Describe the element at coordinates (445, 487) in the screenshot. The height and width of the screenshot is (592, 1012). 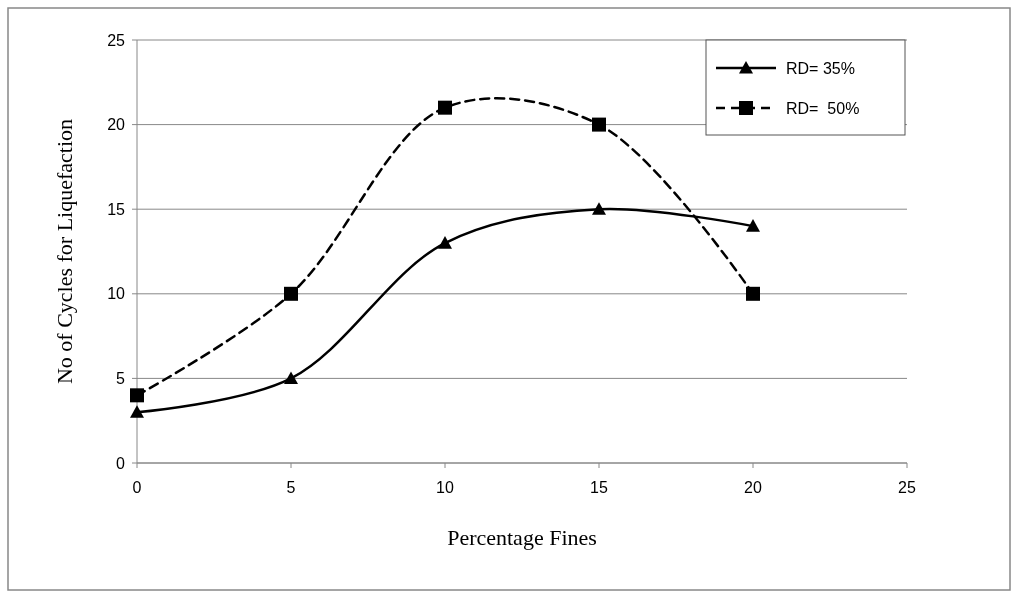
I see `x-tick-label: 10` at that location.